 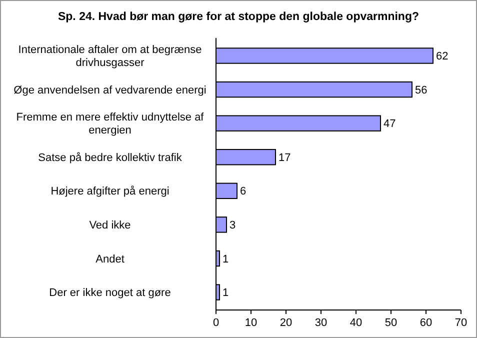 I want to click on data-label: 47, so click(x=390, y=124).